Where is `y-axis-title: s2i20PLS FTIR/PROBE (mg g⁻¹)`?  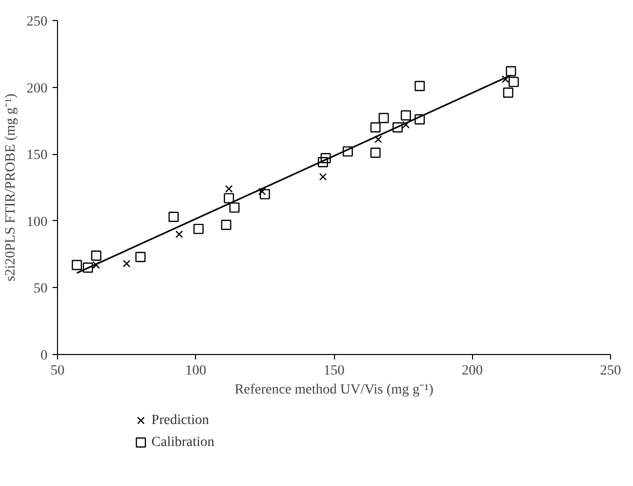
y-axis-title: s2i20PLS FTIR/PROBE (mg g⁻¹) is located at coordinates (11, 187).